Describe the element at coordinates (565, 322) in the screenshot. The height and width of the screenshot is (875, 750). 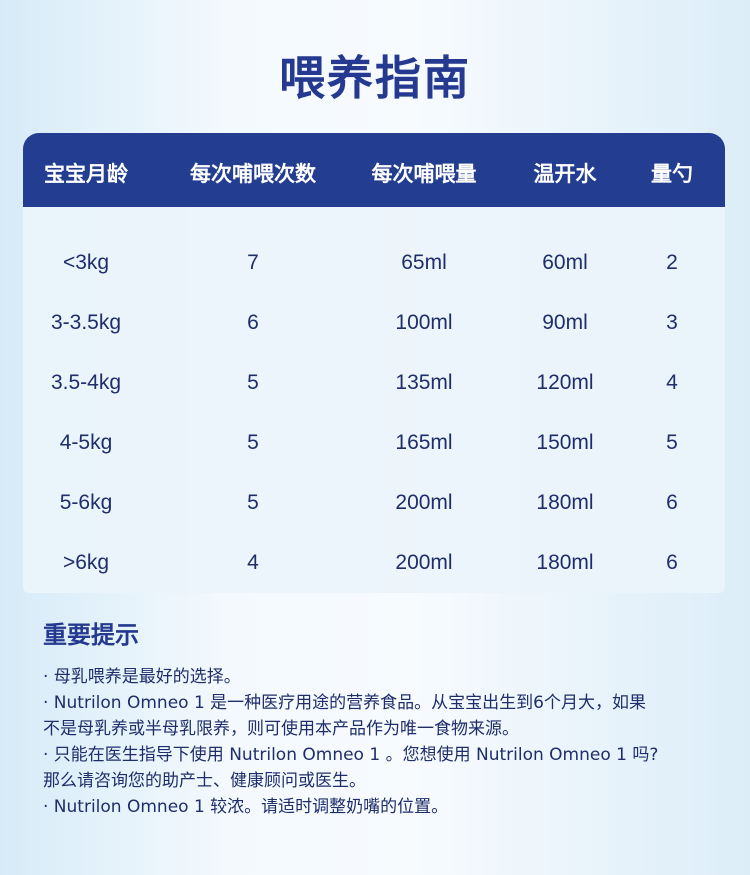
I see `table-cell: 90ml` at that location.